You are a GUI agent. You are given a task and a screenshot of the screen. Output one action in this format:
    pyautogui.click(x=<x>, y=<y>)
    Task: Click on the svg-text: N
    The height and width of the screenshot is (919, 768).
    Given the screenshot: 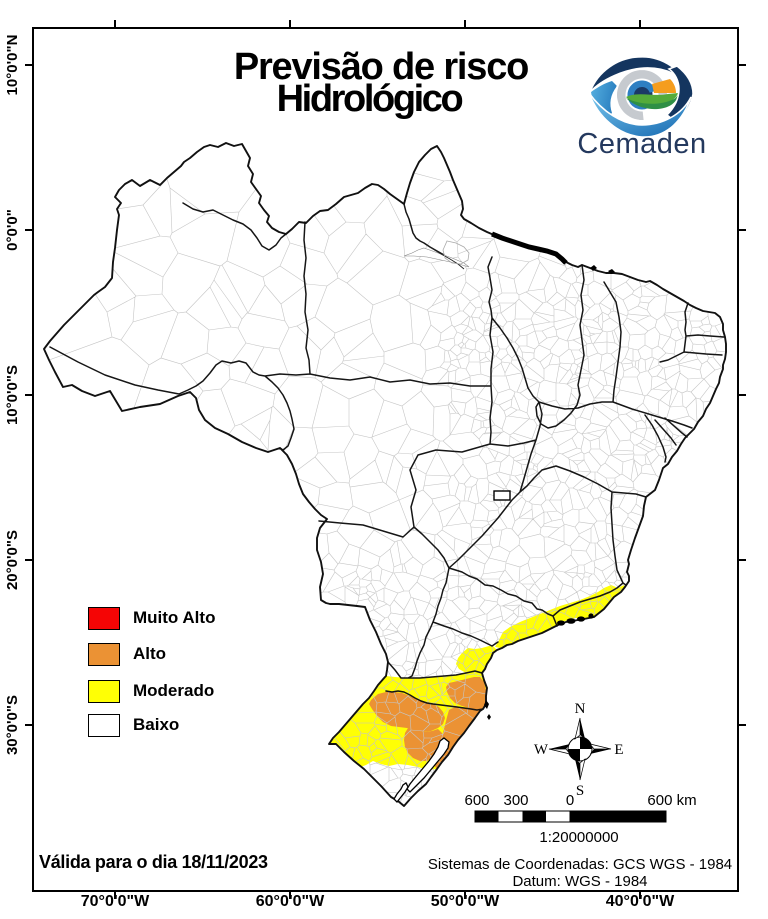 What is the action you would take?
    pyautogui.click(x=580, y=709)
    